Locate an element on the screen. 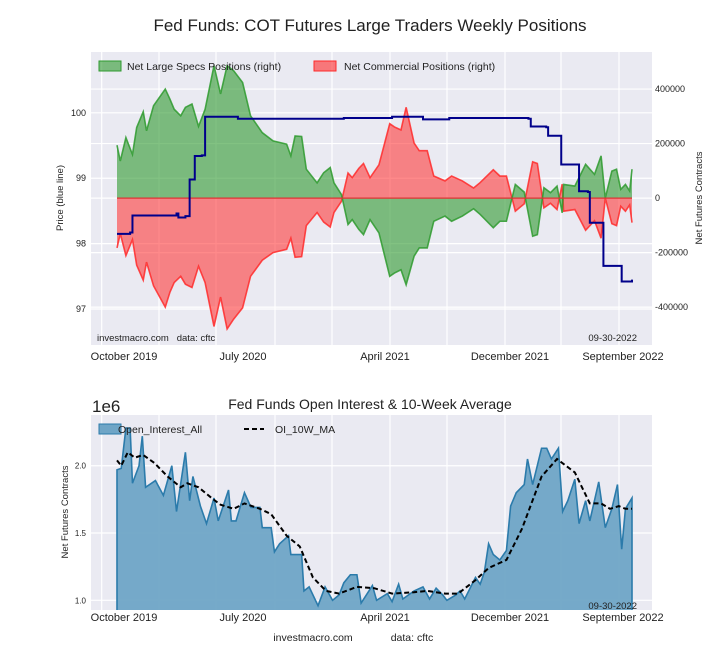  legend-label-commercial: Net Commercial Positions (right) is located at coordinates (419, 67).